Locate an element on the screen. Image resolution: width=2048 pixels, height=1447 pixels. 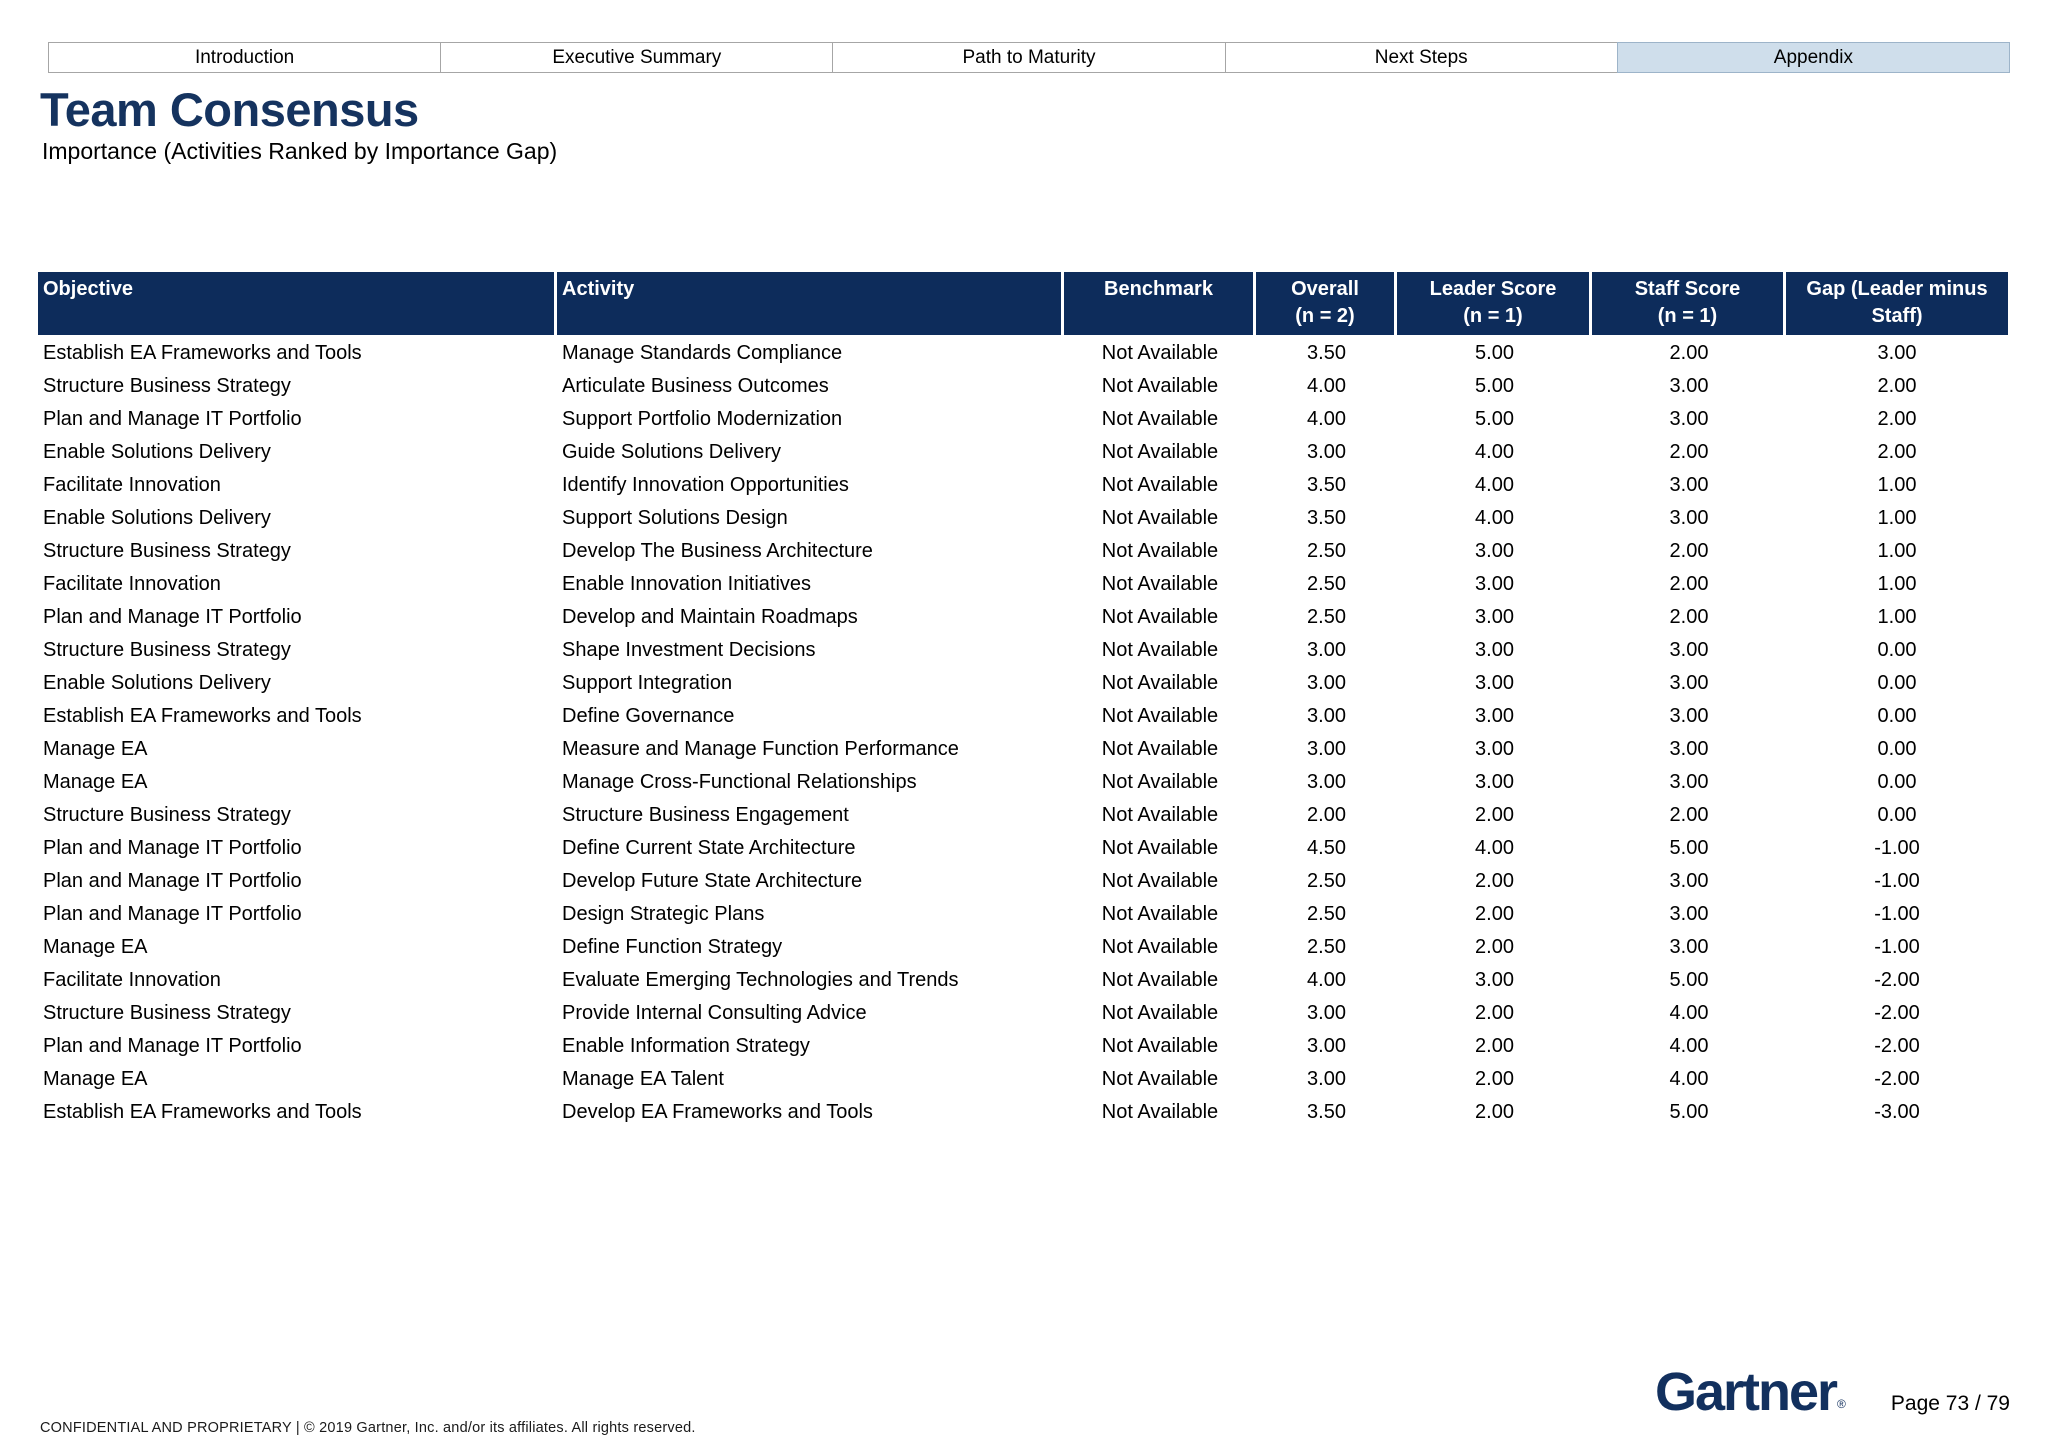
tab-path-to-maturity: Path to Maturity is located at coordinates (1028, 57).